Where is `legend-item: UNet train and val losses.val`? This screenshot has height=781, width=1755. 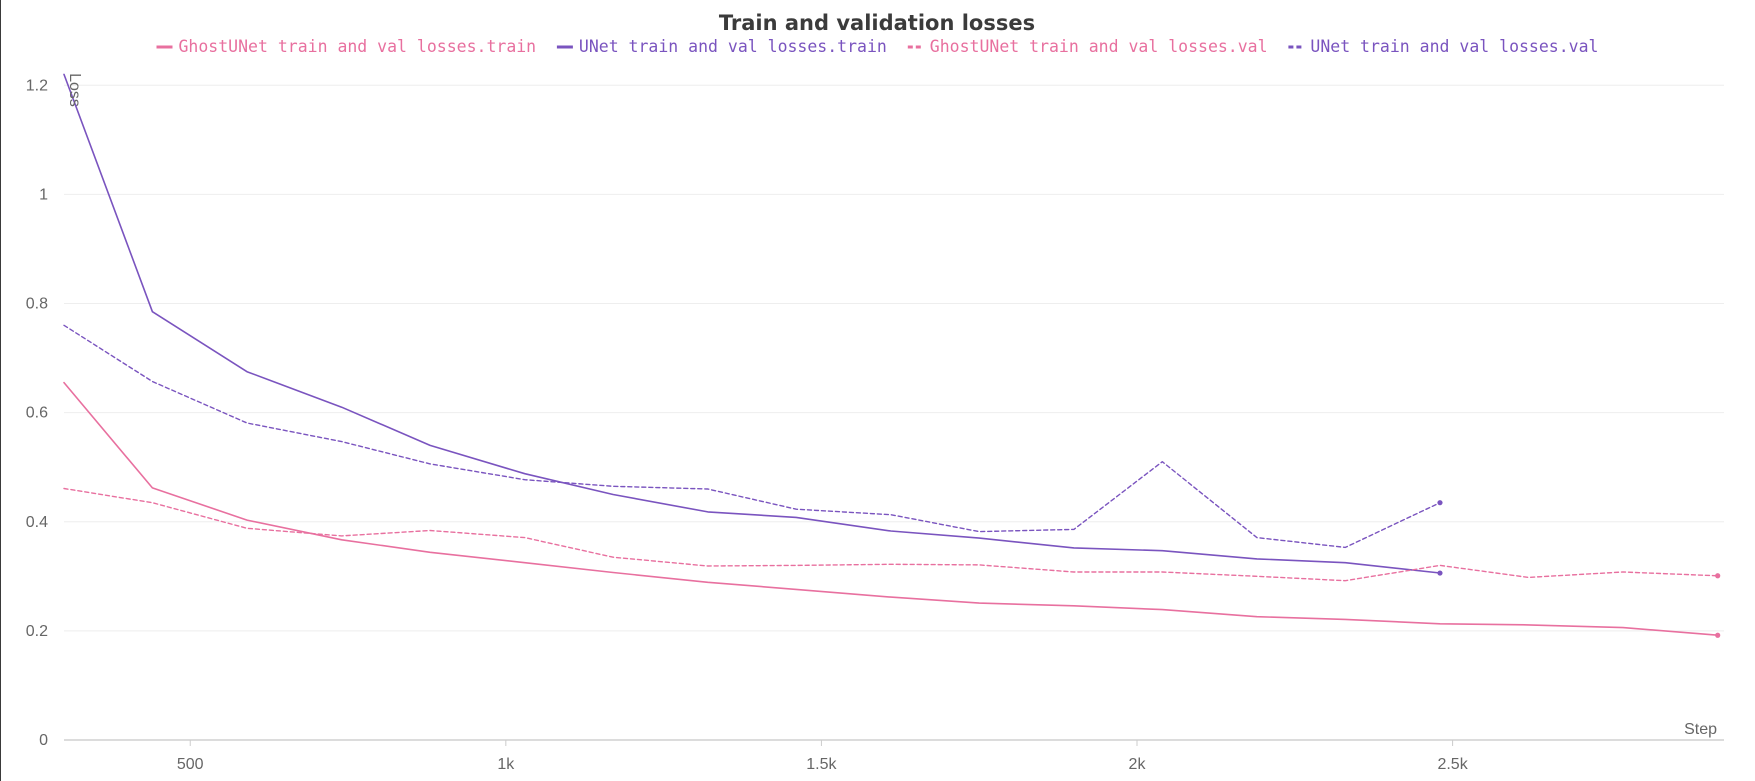 legend-item: UNet train and val losses.val is located at coordinates (1443, 46).